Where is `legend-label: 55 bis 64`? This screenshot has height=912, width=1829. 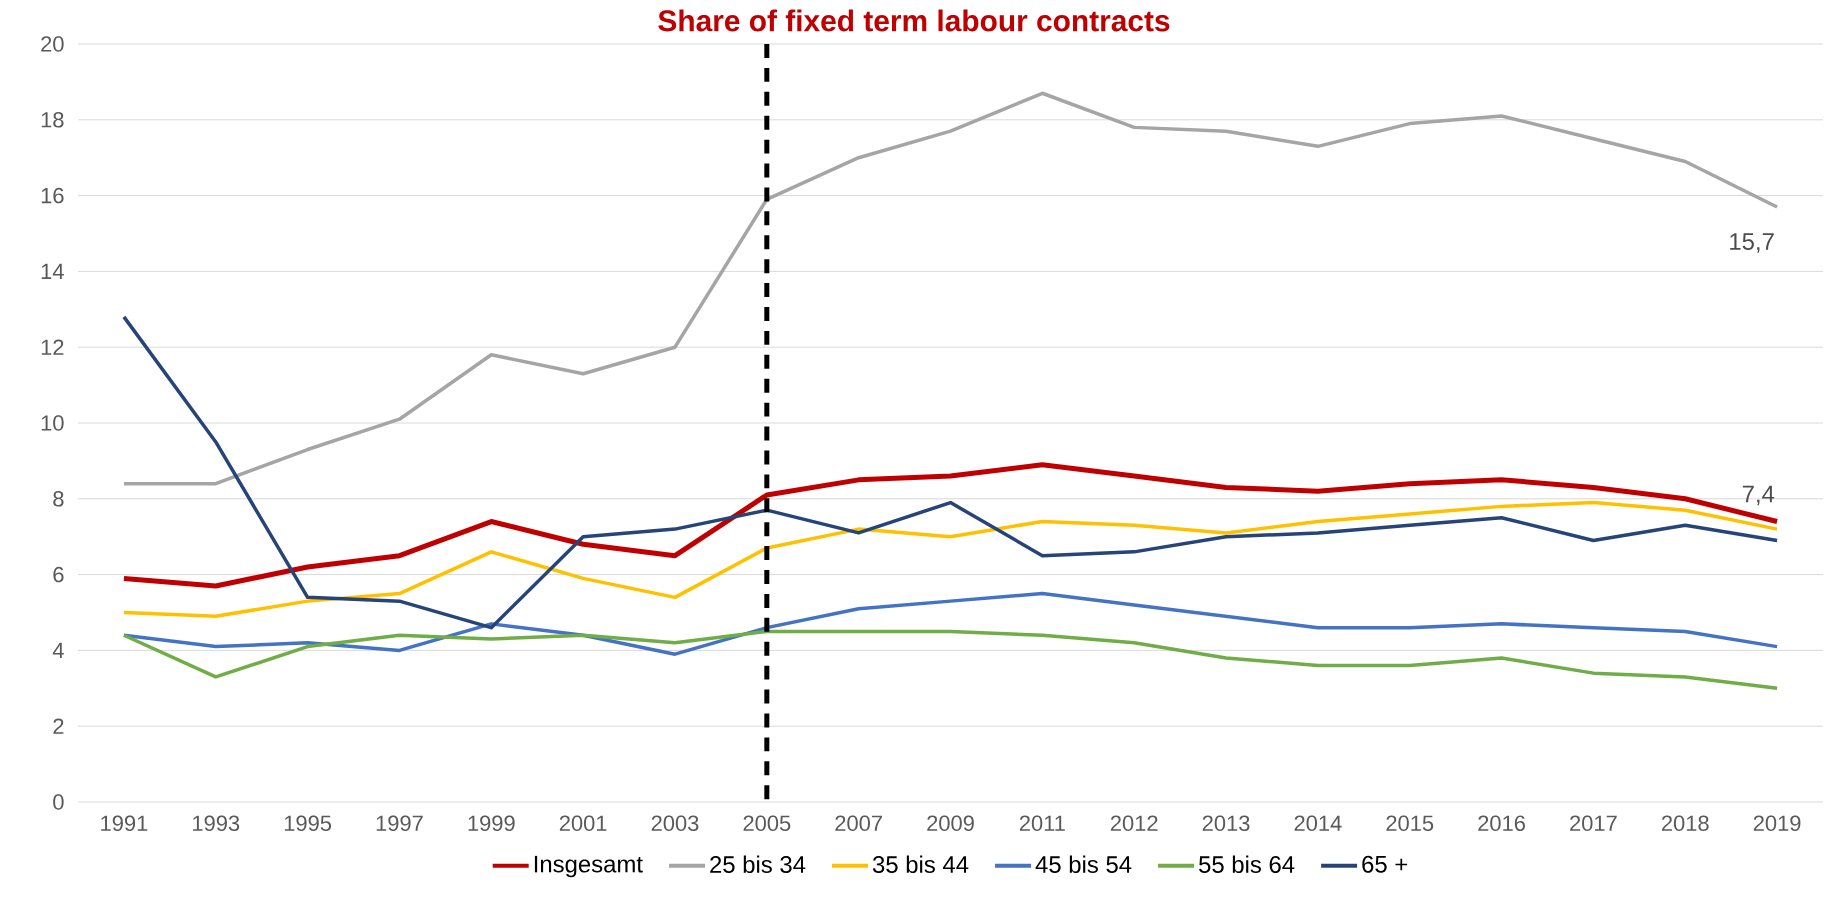 legend-label: 55 bis 64 is located at coordinates (1247, 864).